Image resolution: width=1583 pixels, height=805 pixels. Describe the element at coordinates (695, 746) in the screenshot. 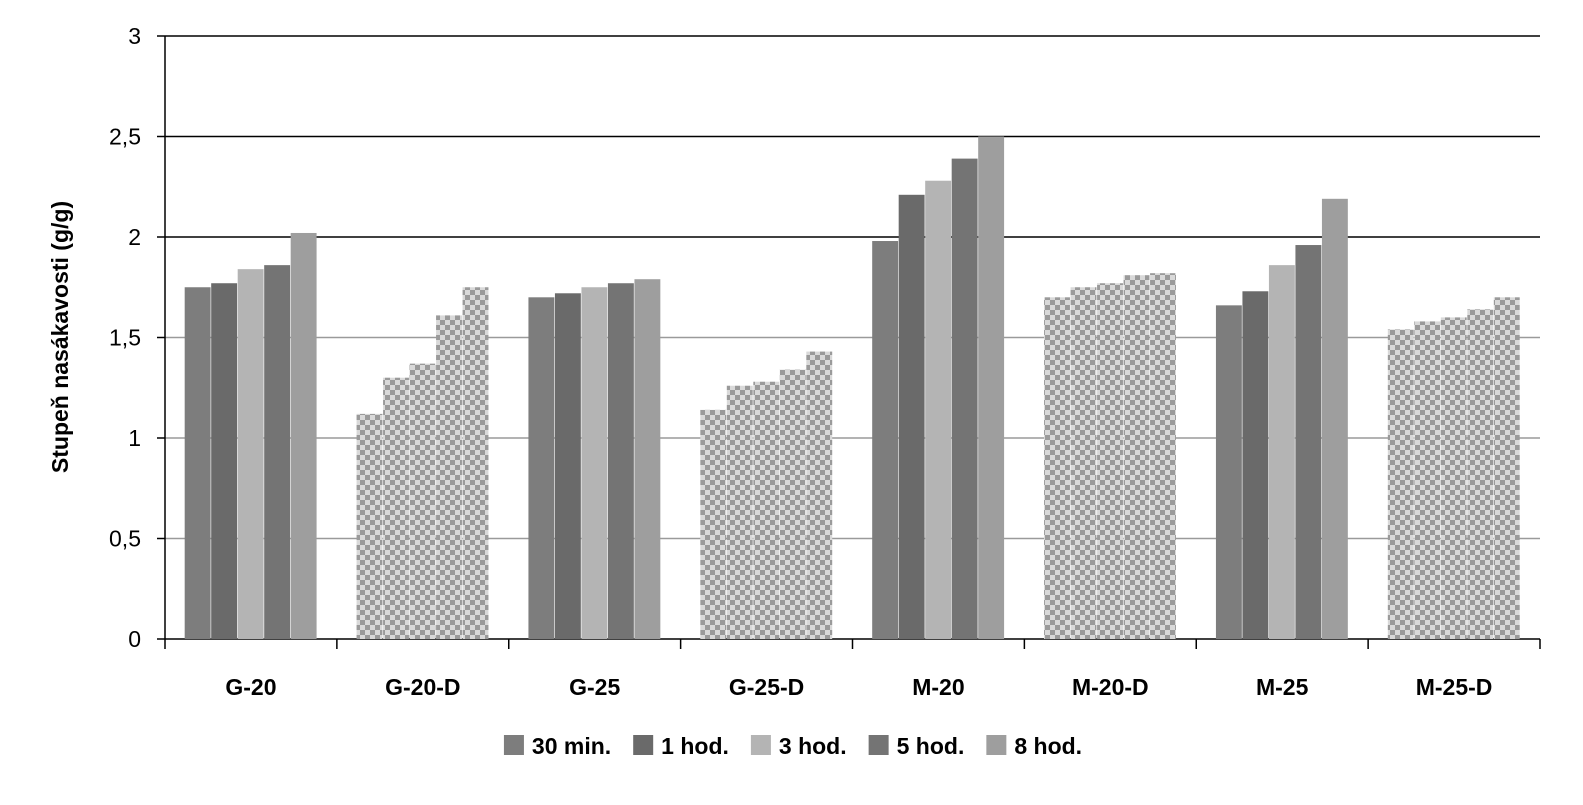

I see `legend-label: 1 hod.` at that location.